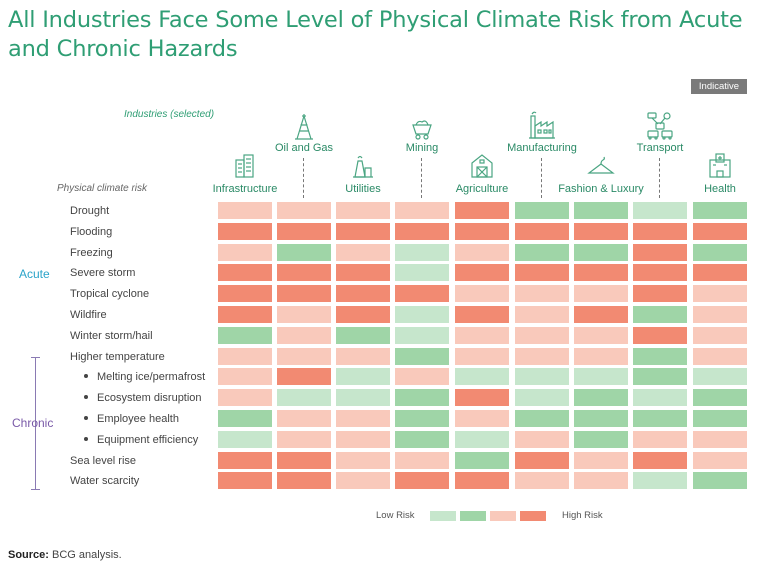 The width and height of the screenshot is (768, 577). Describe the element at coordinates (90, 211) in the screenshot. I see `risk-row-label: Drought` at that location.